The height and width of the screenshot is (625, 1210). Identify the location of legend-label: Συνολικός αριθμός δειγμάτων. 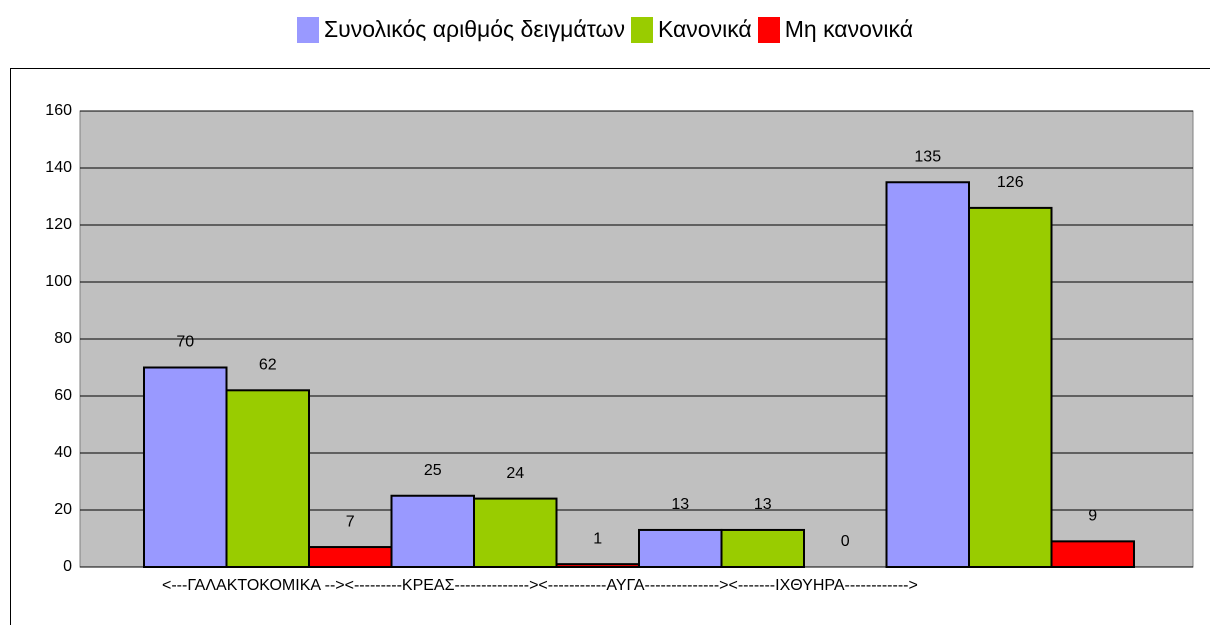
(474, 29).